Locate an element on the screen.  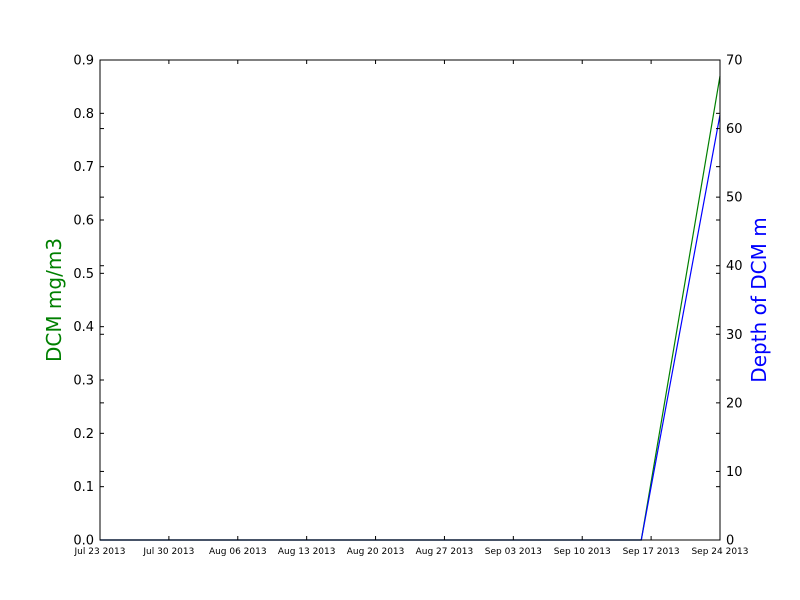
y2-tick-label: 0 is located at coordinates (730, 541).